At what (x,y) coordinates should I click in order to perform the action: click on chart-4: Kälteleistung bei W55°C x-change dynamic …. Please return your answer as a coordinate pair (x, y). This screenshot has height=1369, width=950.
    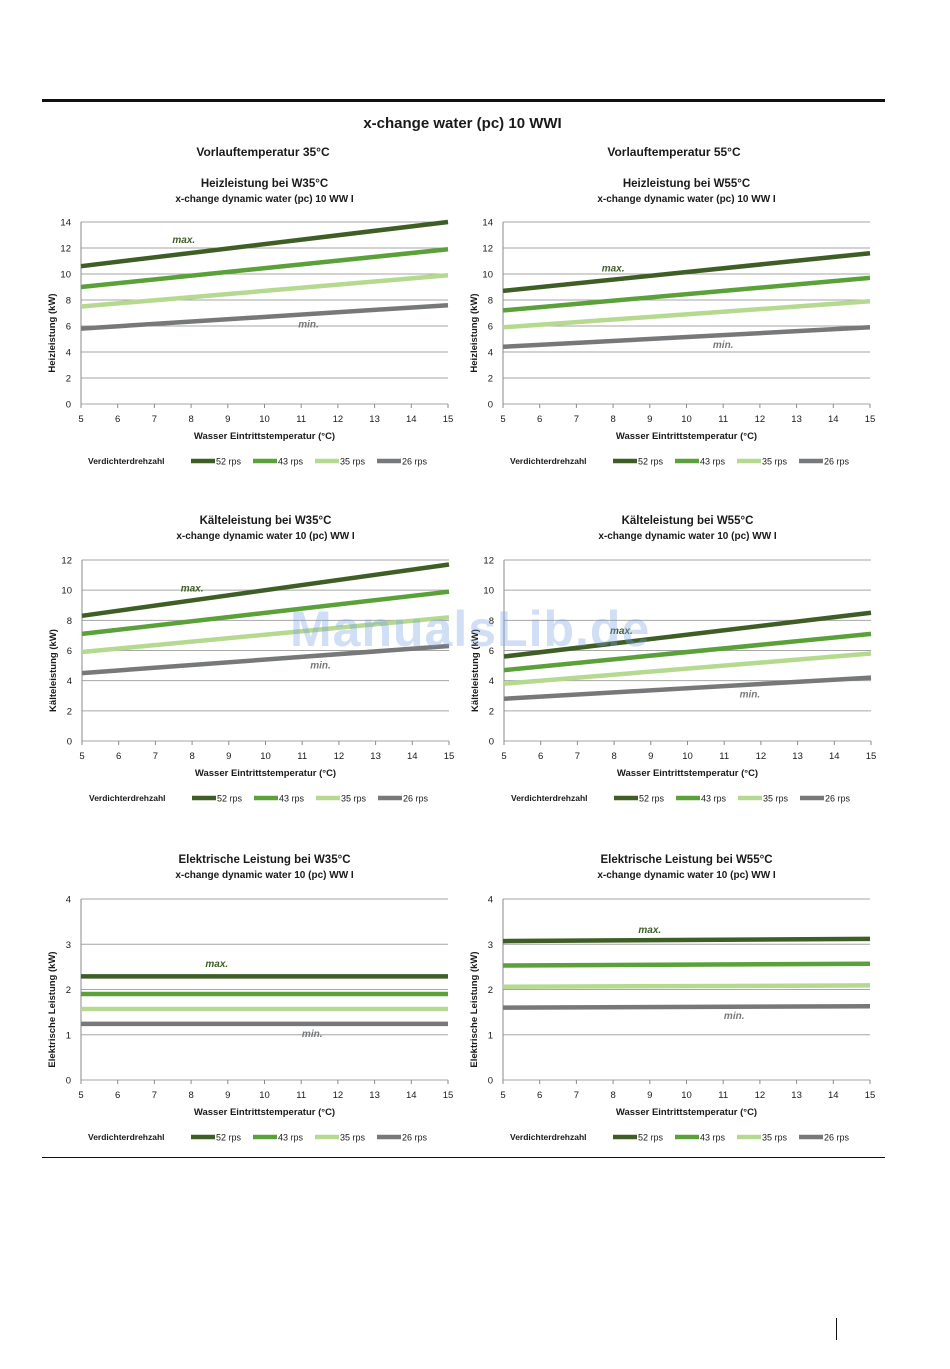
    Looking at the image, I should click on (673, 659).